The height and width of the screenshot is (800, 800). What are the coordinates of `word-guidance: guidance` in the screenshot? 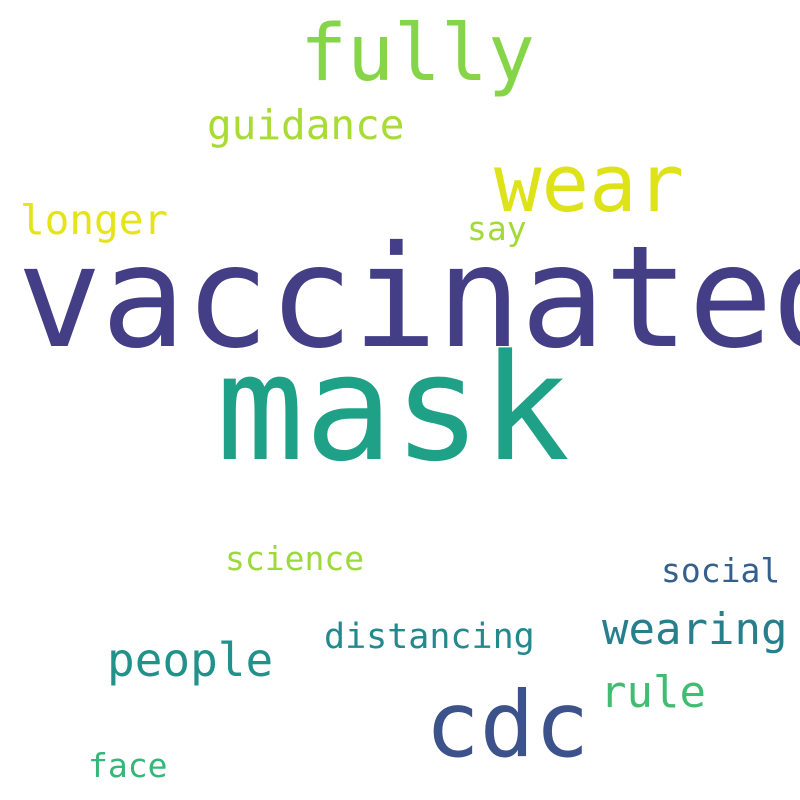 It's located at (306, 125).